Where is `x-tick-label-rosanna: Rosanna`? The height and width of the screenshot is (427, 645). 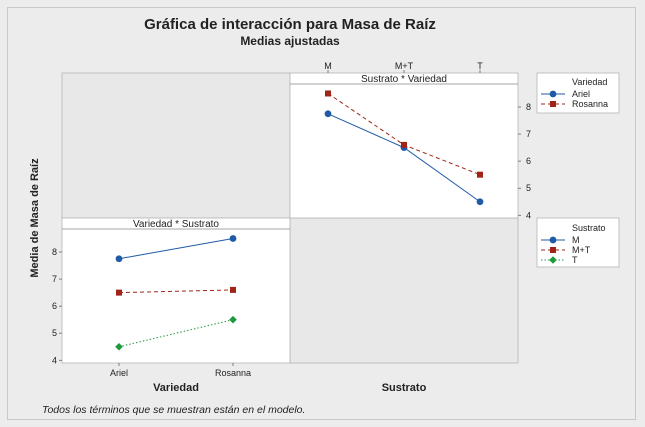
x-tick-label-rosanna: Rosanna is located at coordinates (233, 373).